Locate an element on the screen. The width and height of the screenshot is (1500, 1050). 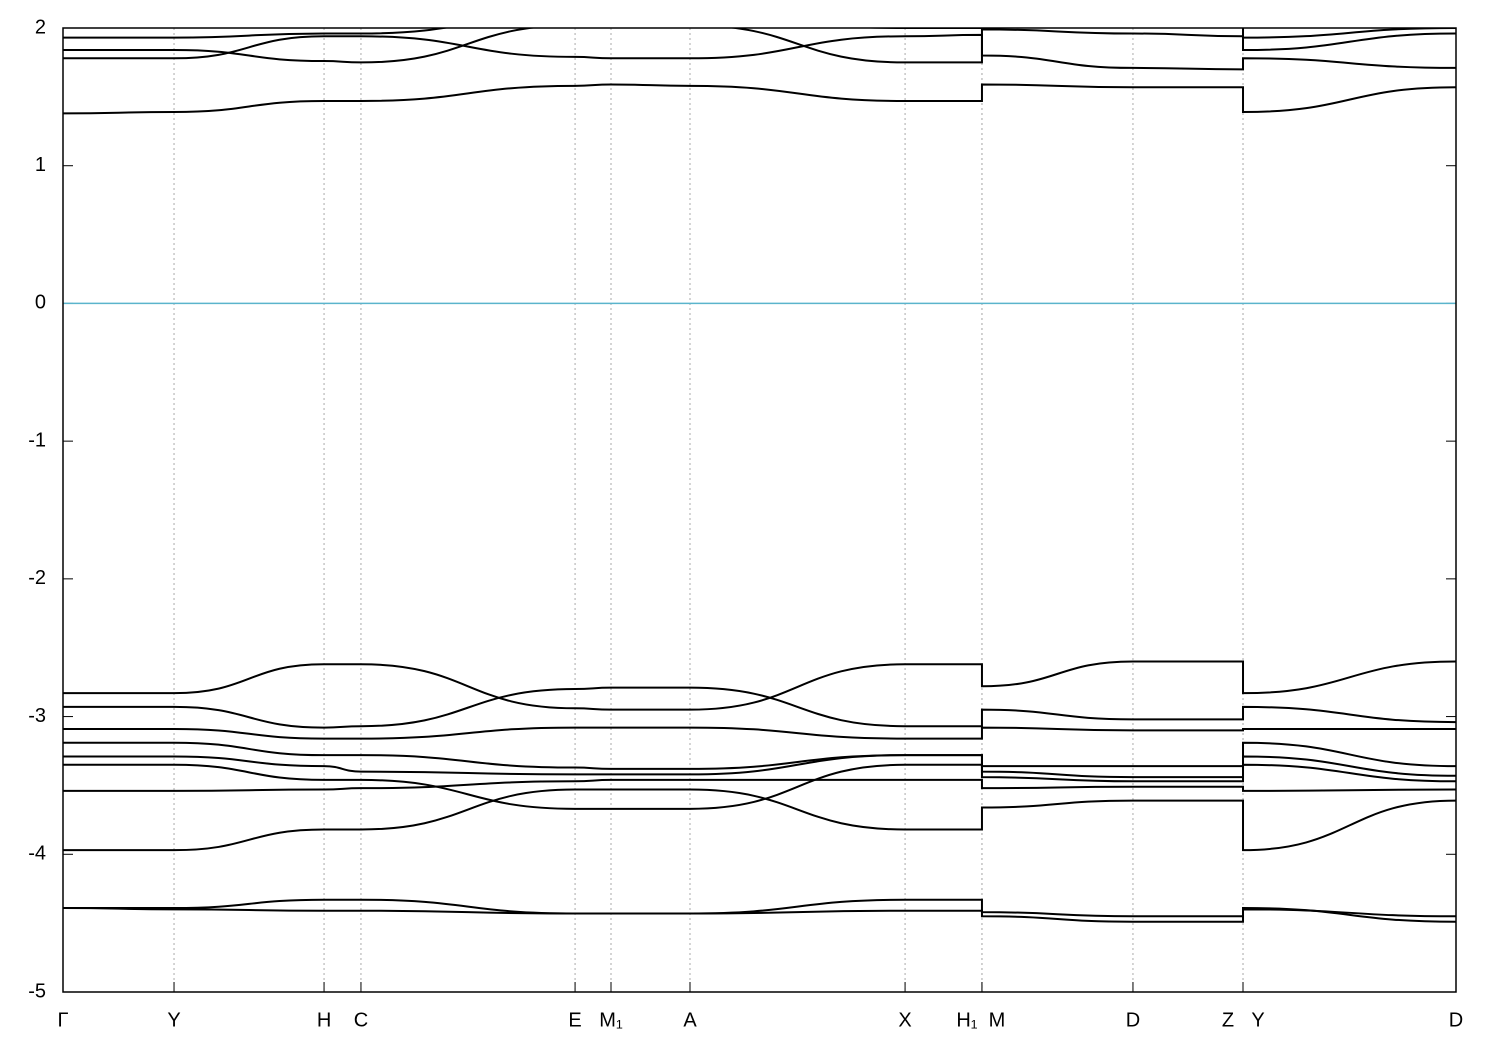
y-tick-label: -5 is located at coordinates (37, 991).